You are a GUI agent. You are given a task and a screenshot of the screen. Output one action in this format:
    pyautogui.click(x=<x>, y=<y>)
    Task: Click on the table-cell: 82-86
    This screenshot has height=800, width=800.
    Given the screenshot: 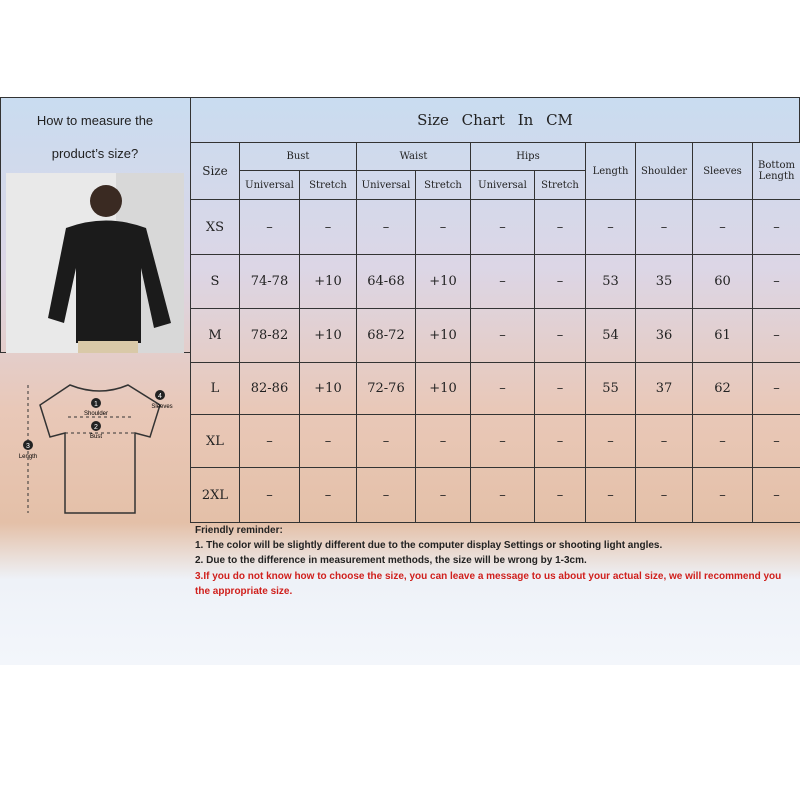 What is the action you would take?
    pyautogui.click(x=269, y=388)
    